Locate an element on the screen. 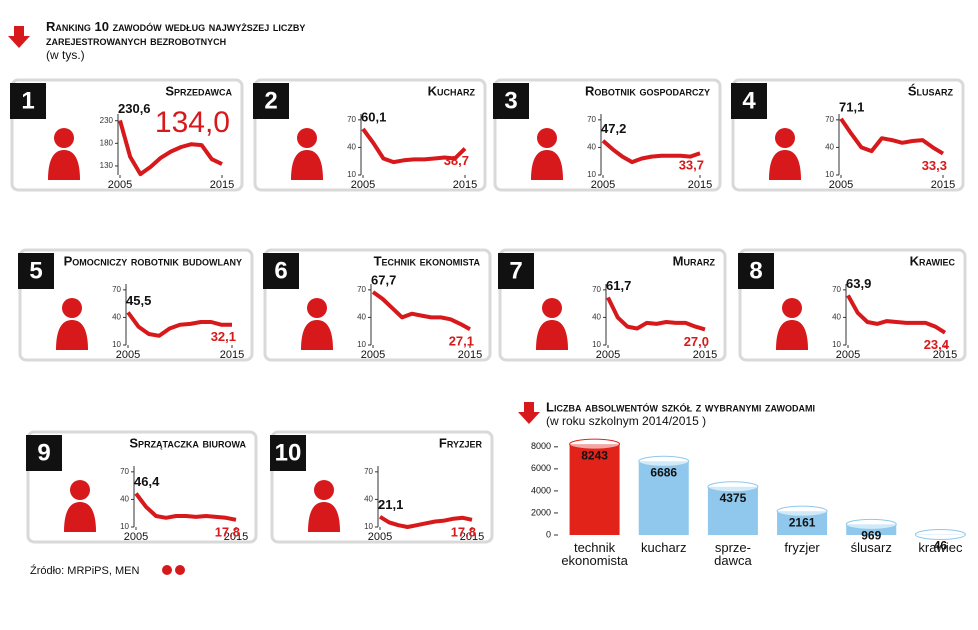  logo is located at coordinates (167, 570).